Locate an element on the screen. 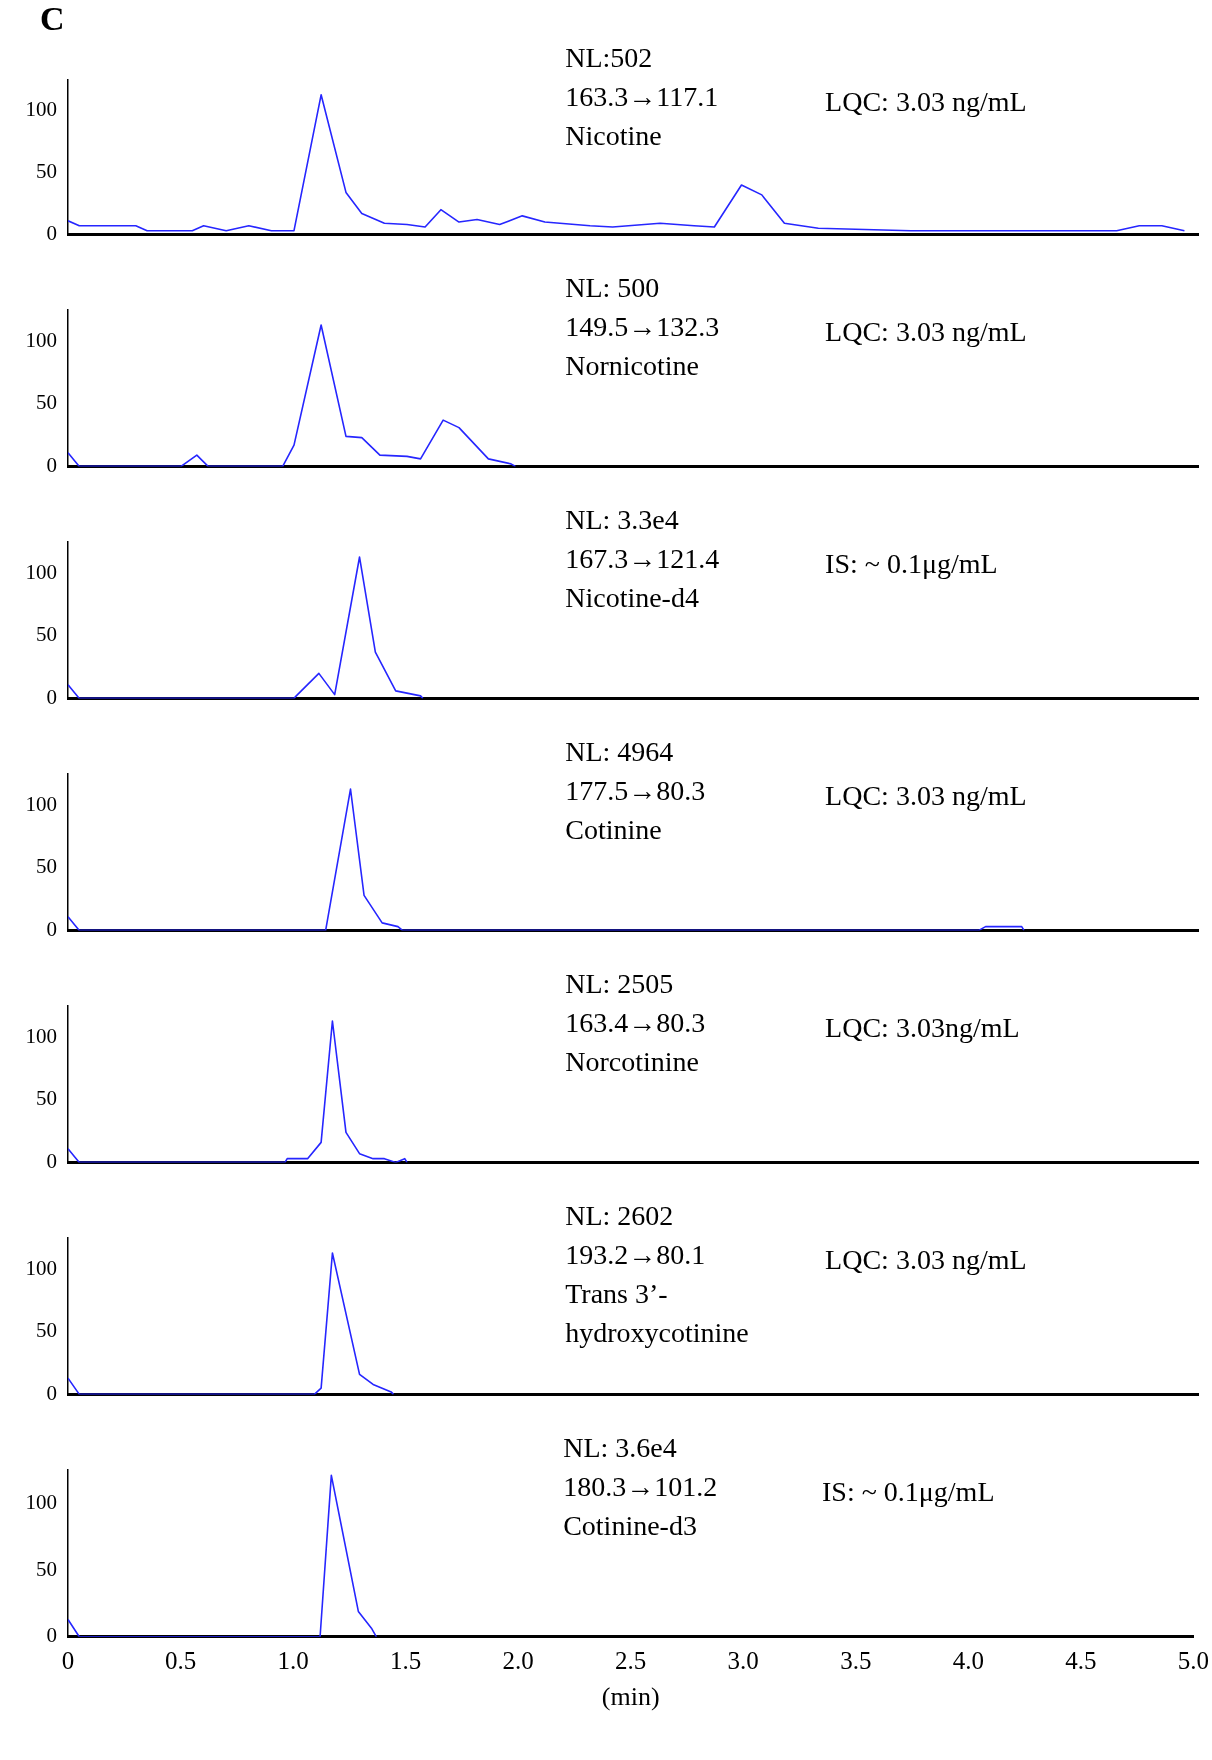 The height and width of the screenshot is (1760, 1212). x-tick-label: 3.0 is located at coordinates (743, 1661).